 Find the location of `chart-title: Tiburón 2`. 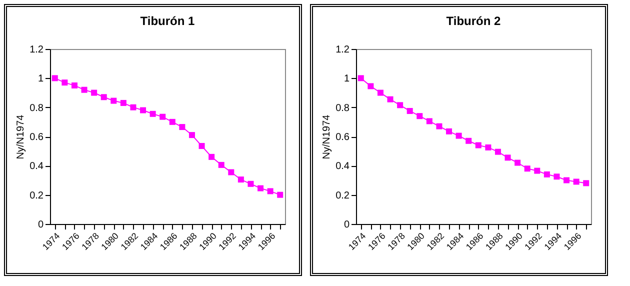

chart-title: Tiburón 2 is located at coordinates (474, 21).